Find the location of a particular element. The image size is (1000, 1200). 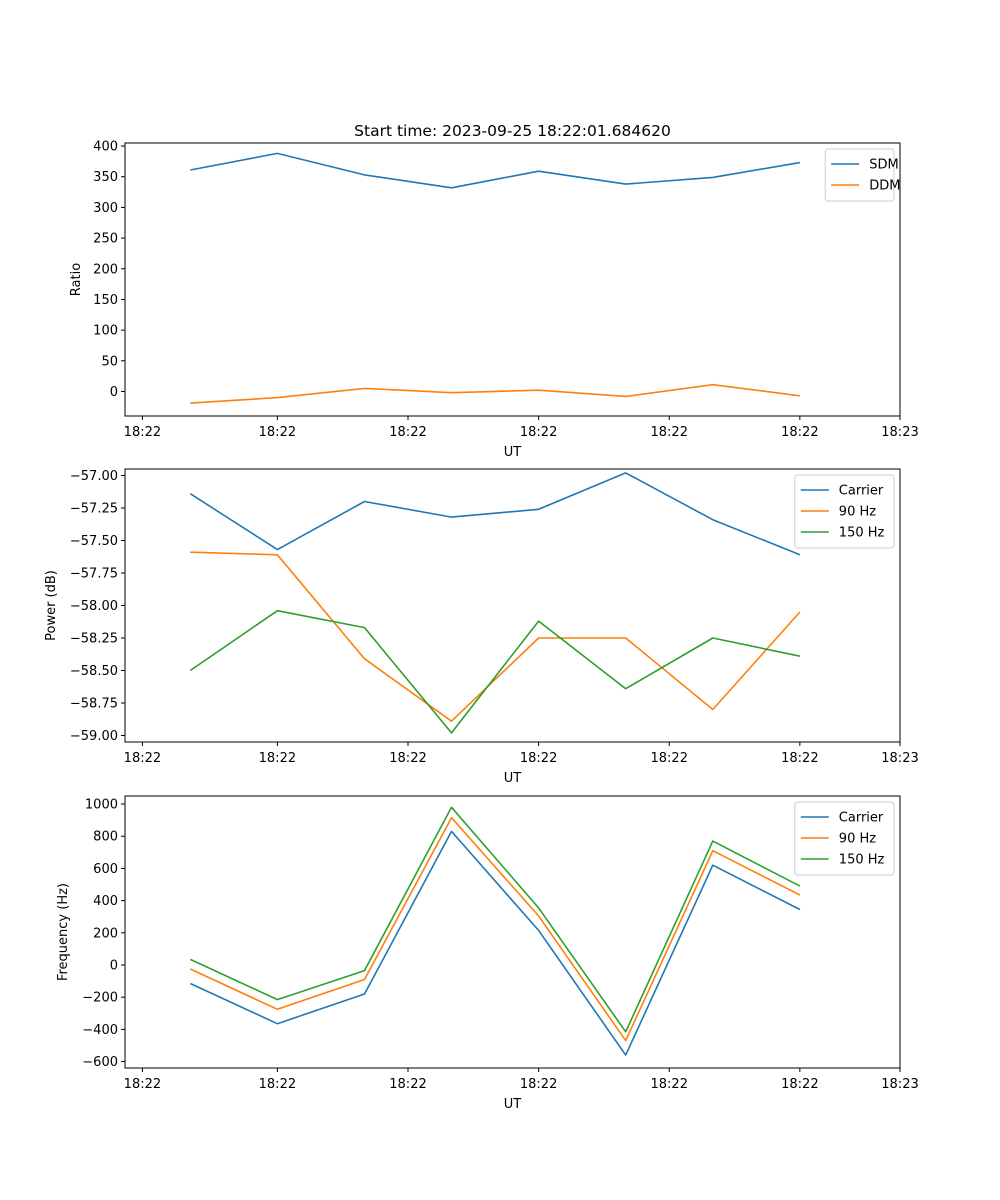

power-series-90-hz-line is located at coordinates (495, 637).